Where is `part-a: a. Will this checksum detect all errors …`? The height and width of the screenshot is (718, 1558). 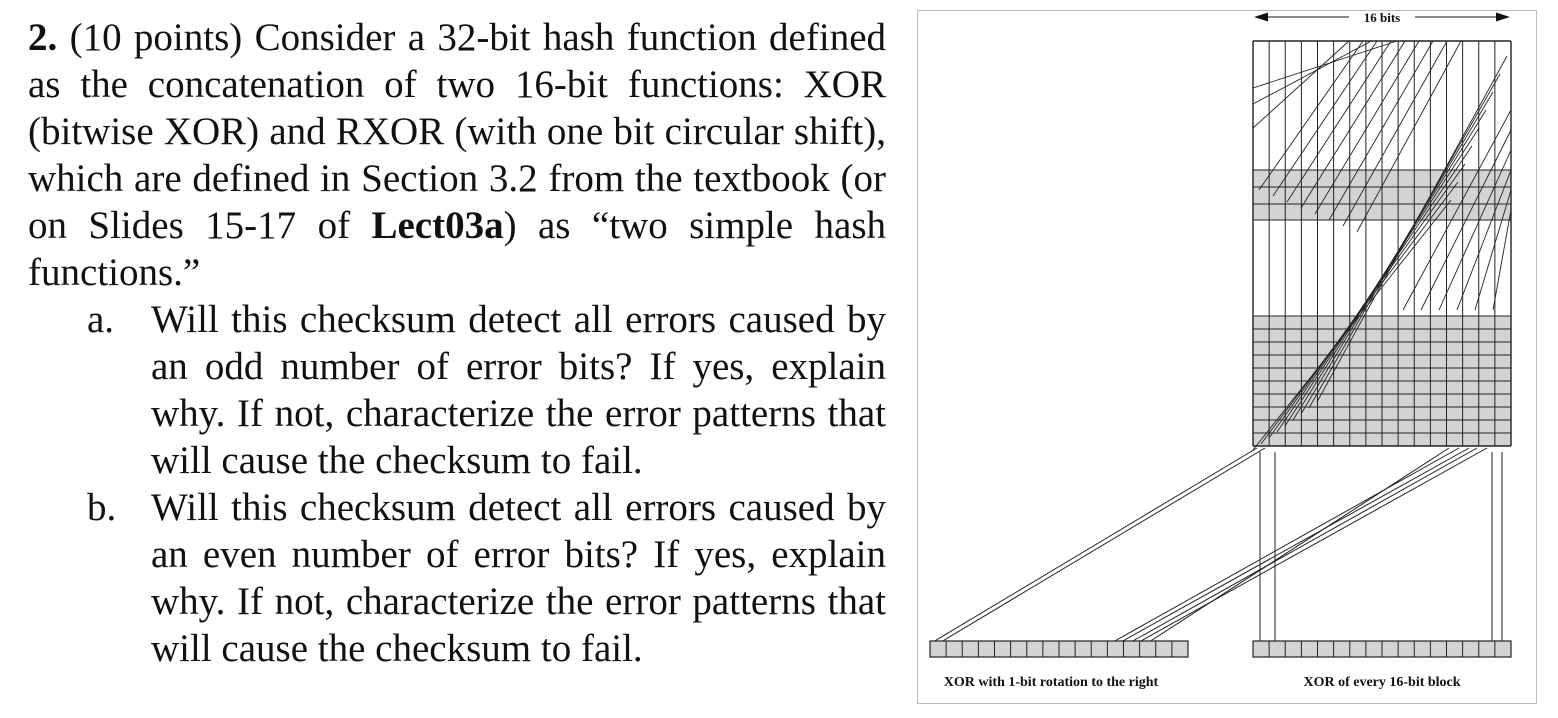 part-a: a. Will this checksum detect all errors … is located at coordinates (457, 390).